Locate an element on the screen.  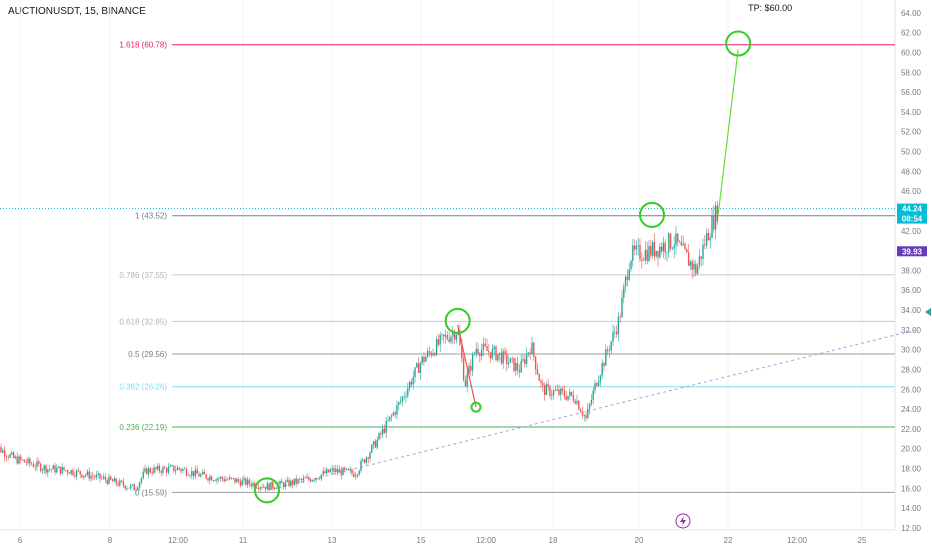
projection-line is located at coordinates (728, 132).